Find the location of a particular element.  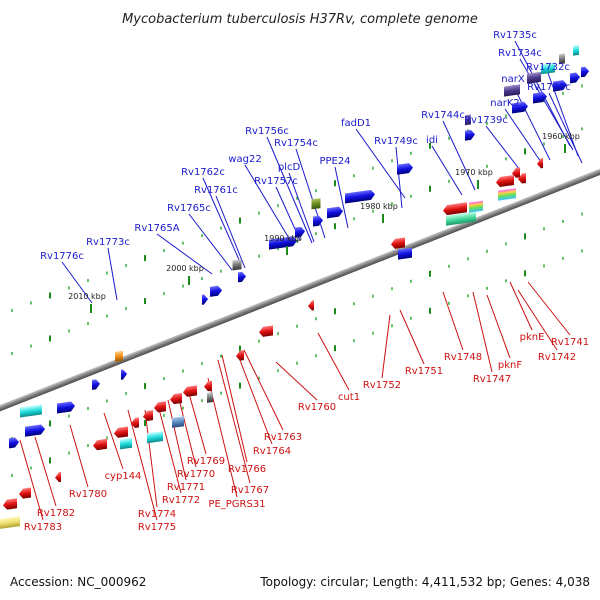

red-gene-label: Rv1780 is located at coordinates (88, 494).